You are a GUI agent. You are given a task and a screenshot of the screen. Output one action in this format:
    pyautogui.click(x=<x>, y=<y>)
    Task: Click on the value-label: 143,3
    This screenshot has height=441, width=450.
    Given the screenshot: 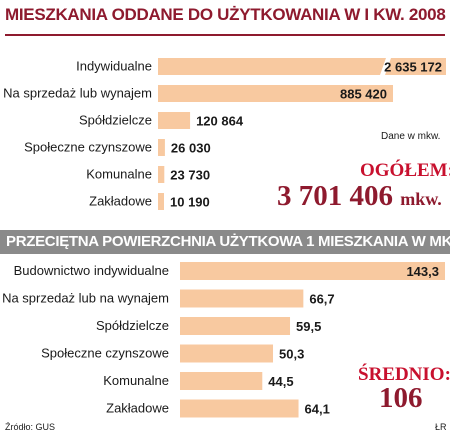 What is the action you would take?
    pyautogui.click(x=422, y=271)
    